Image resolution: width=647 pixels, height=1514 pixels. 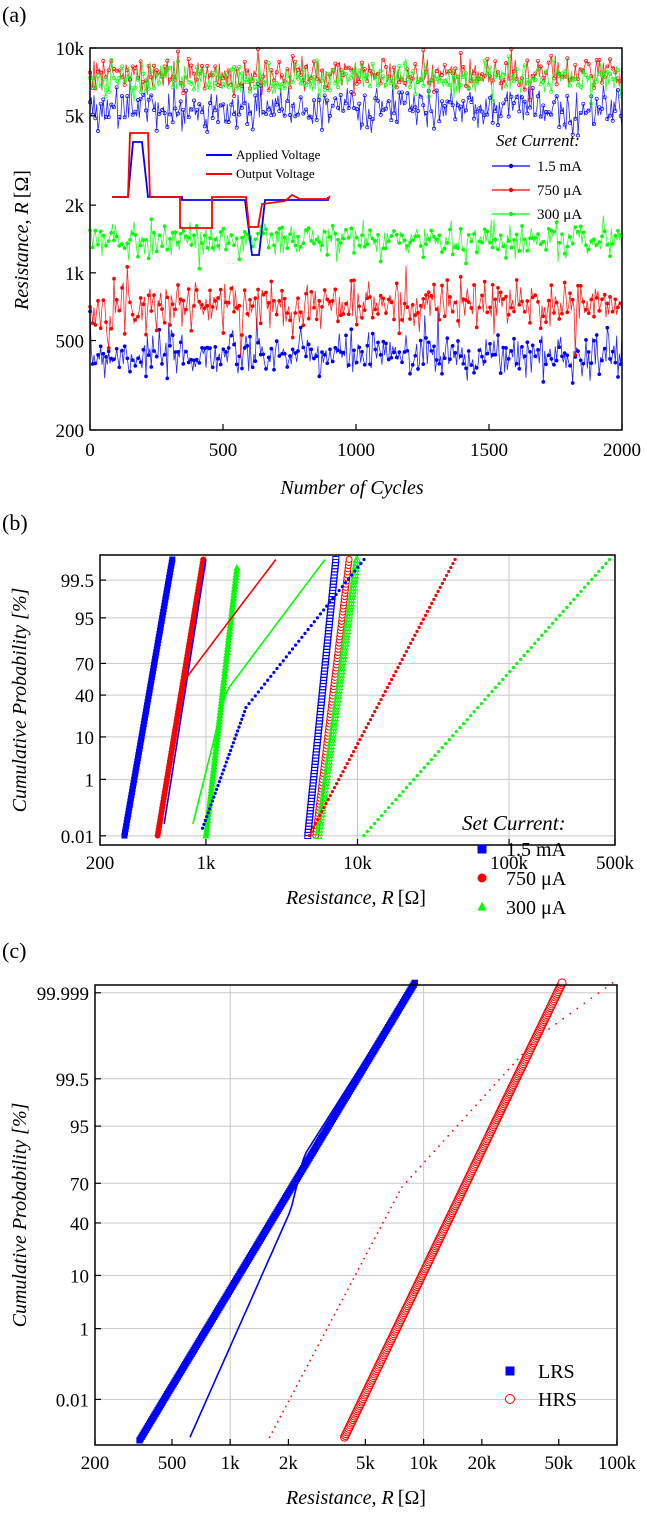 I want to click on a-x-tick-label: 2000, so click(x=622, y=450).